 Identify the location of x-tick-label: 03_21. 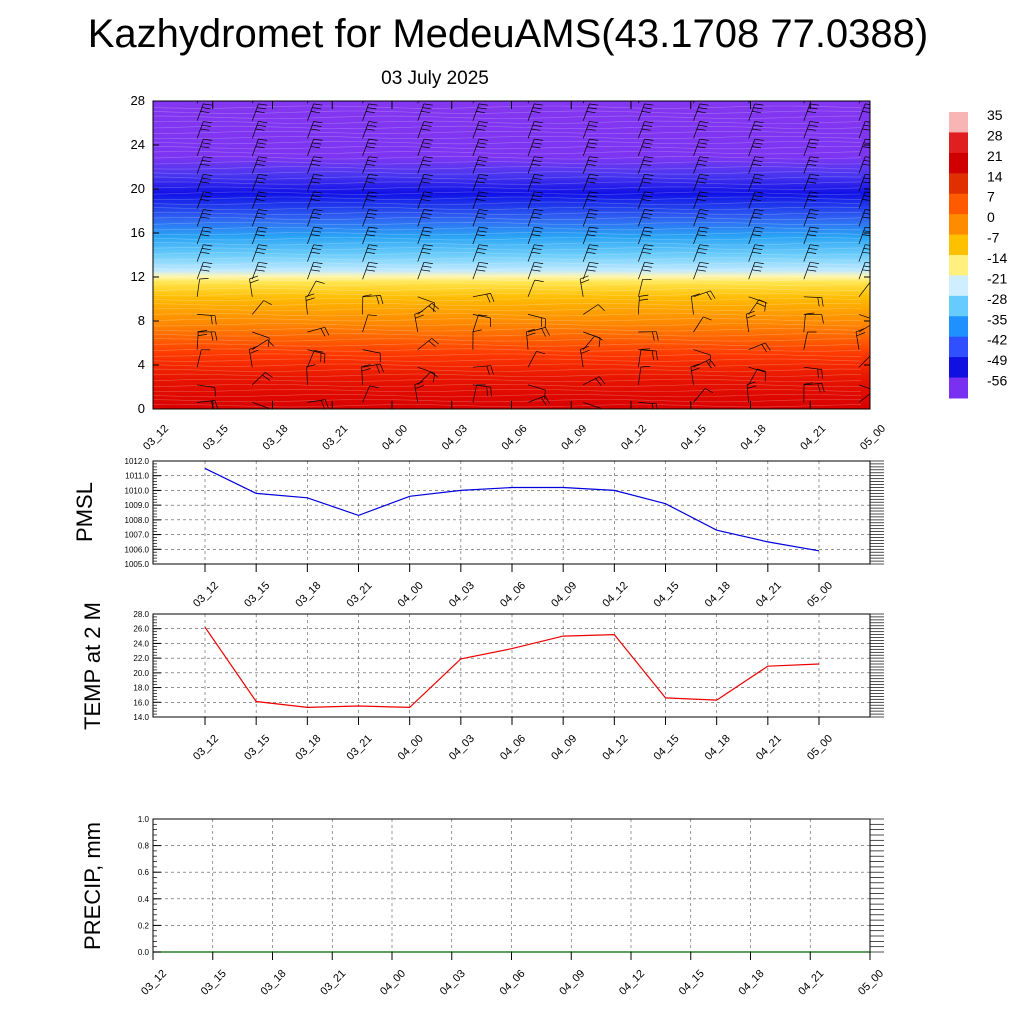
(360, 595).